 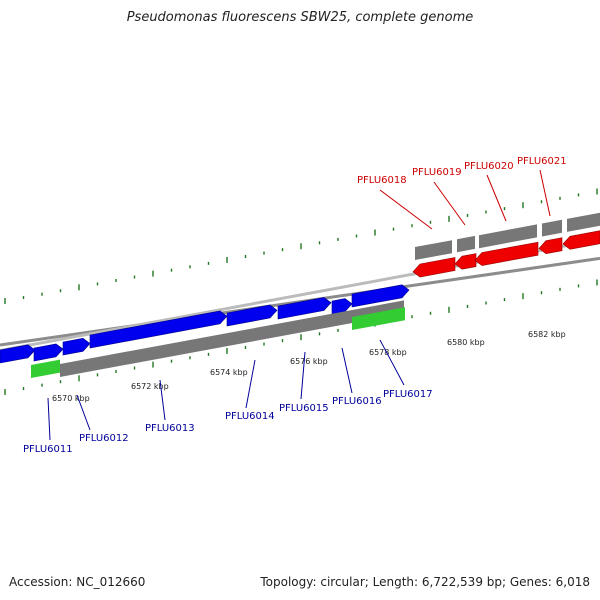 What do you see at coordinates (104, 438) in the screenshot?
I see `gene-label-pflu6012: PFLU6012` at bounding box center [104, 438].